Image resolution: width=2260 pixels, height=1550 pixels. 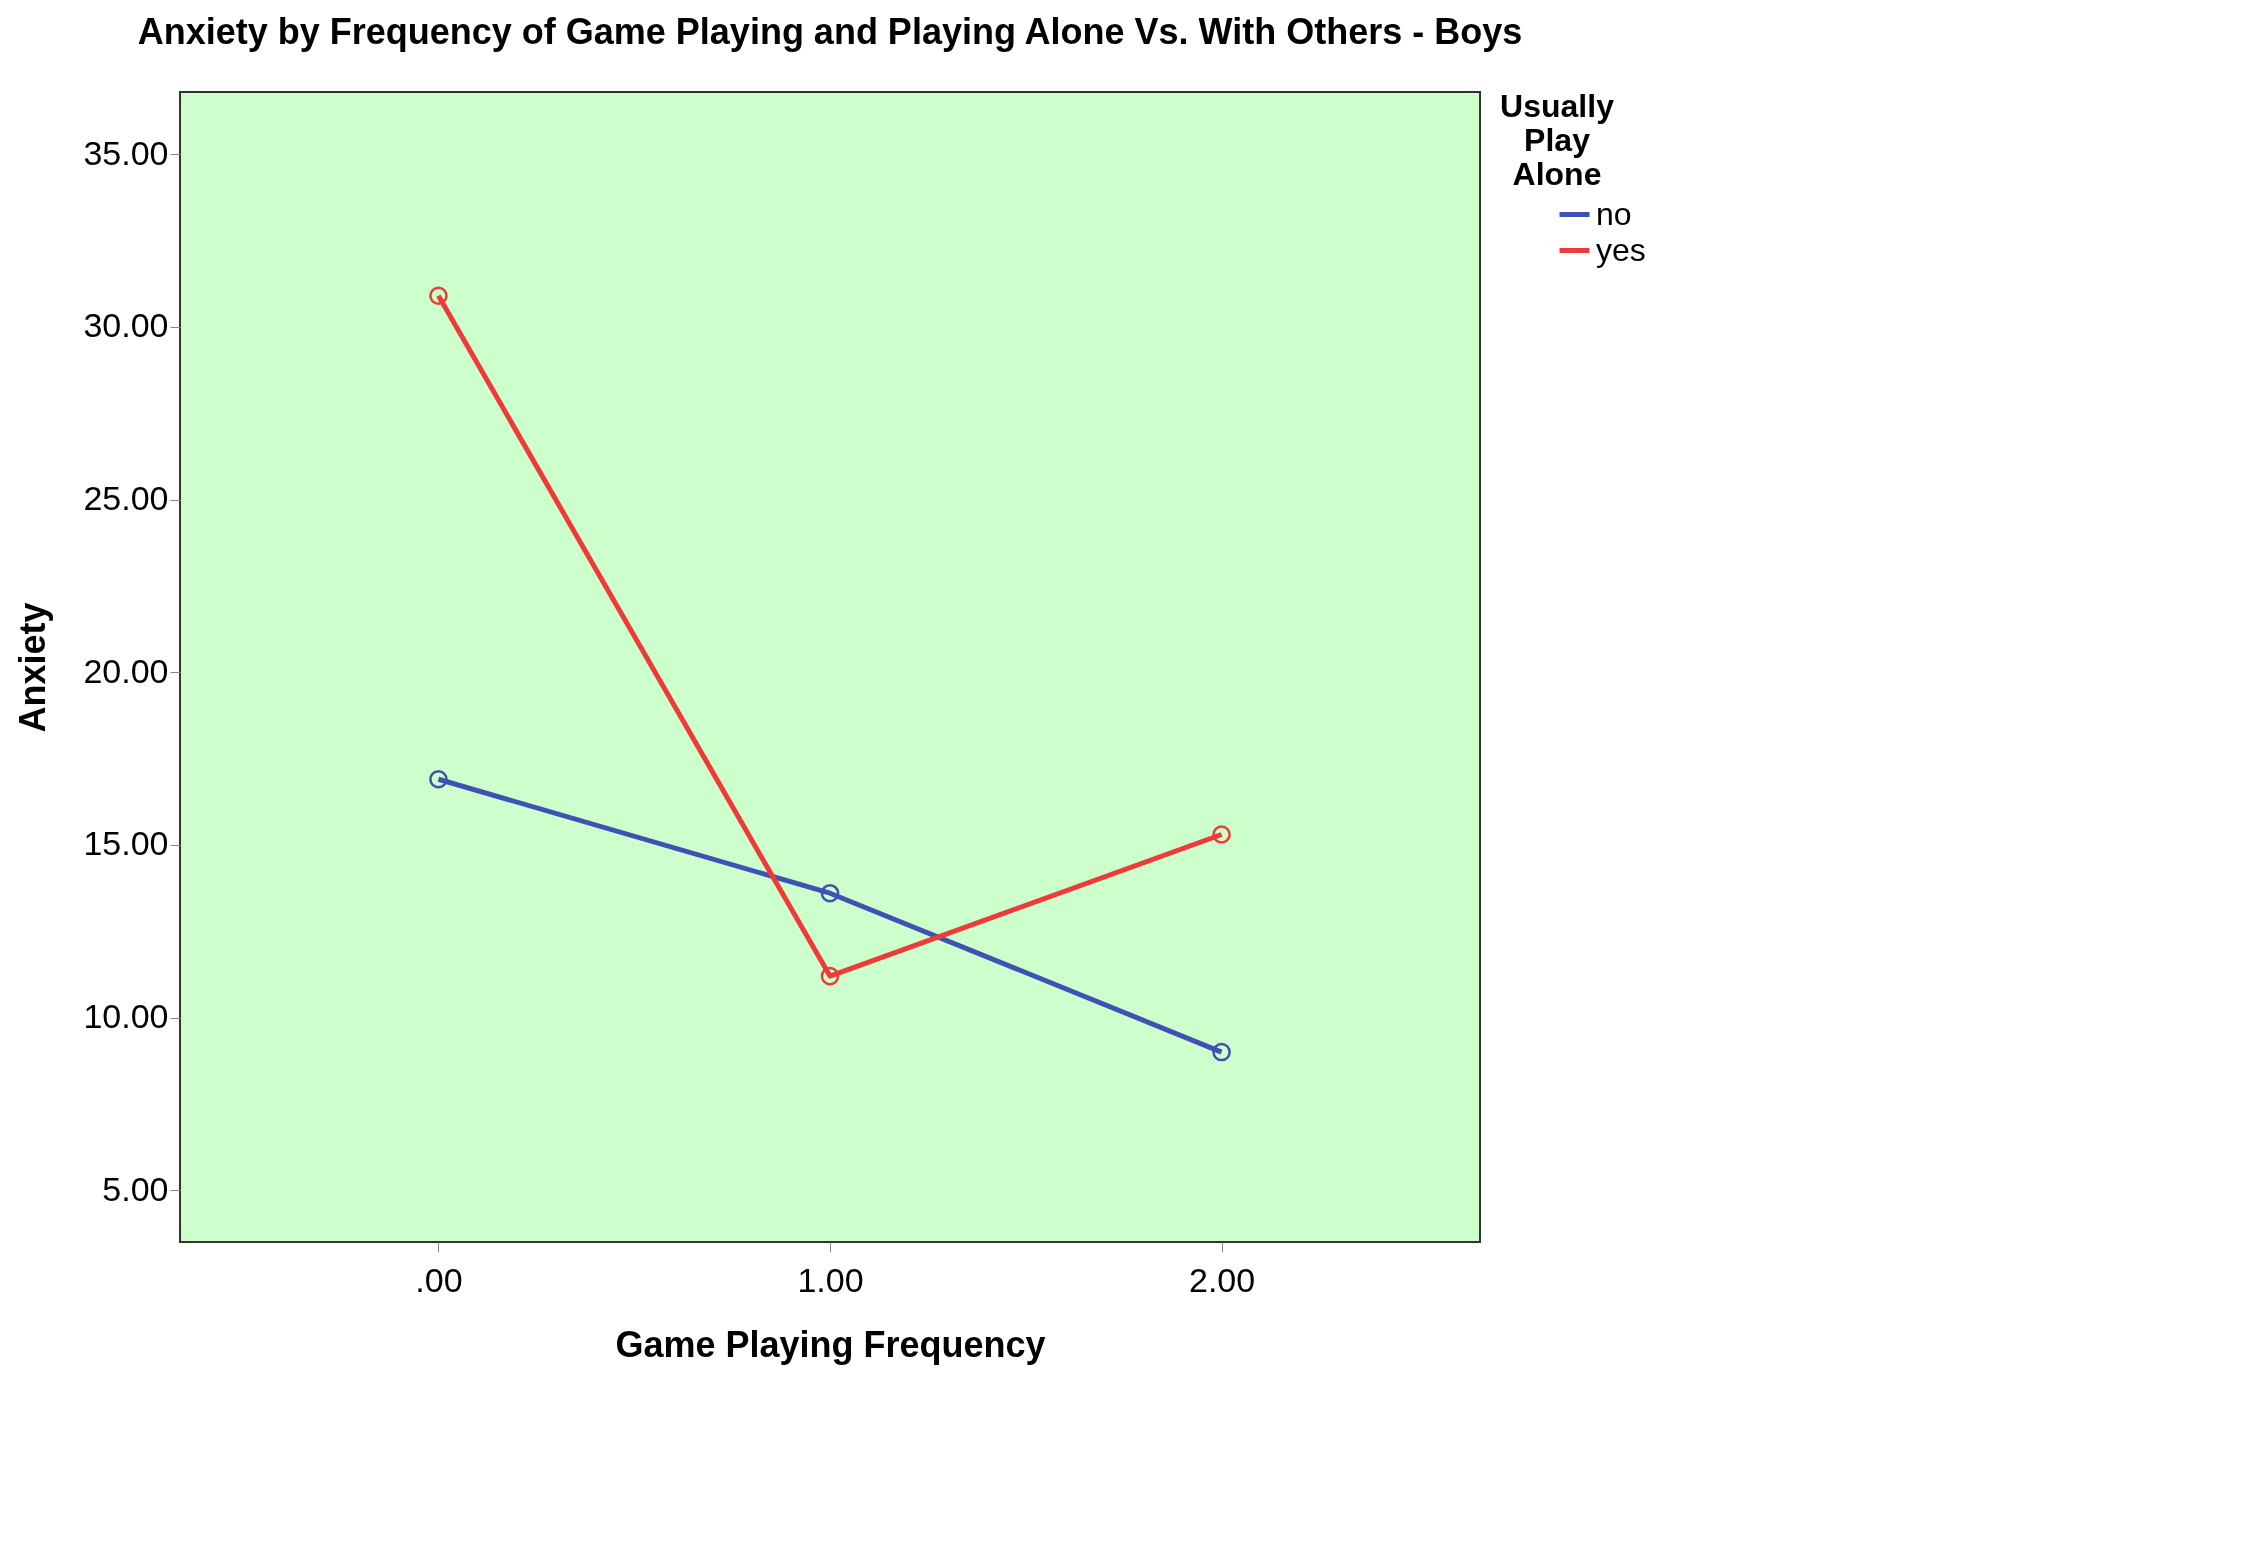 I want to click on x-tick-label: .00, so click(x=439, y=1279).